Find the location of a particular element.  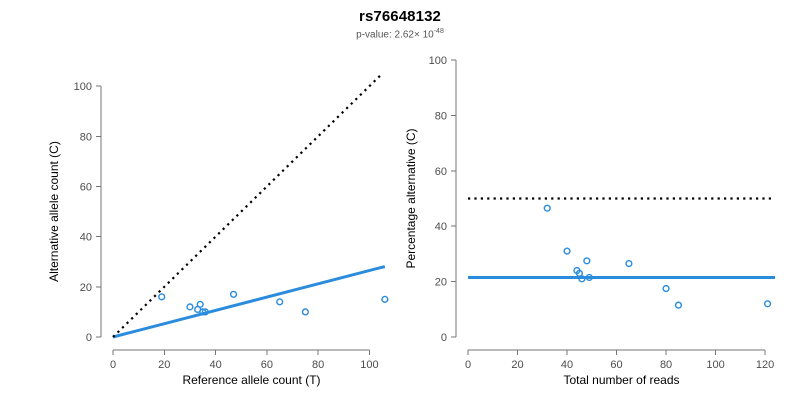

x-tick-label-right: 20 is located at coordinates (517, 365).